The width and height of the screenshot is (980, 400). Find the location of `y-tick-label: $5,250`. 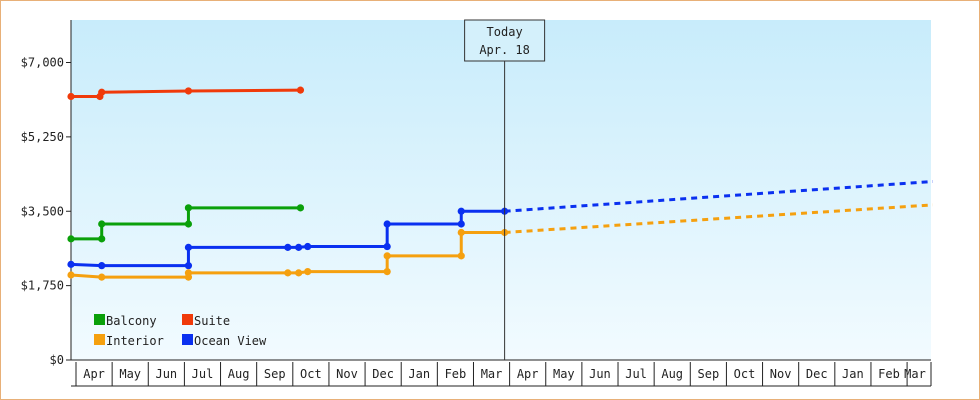

y-tick-label: $5,250 is located at coordinates (42, 137).